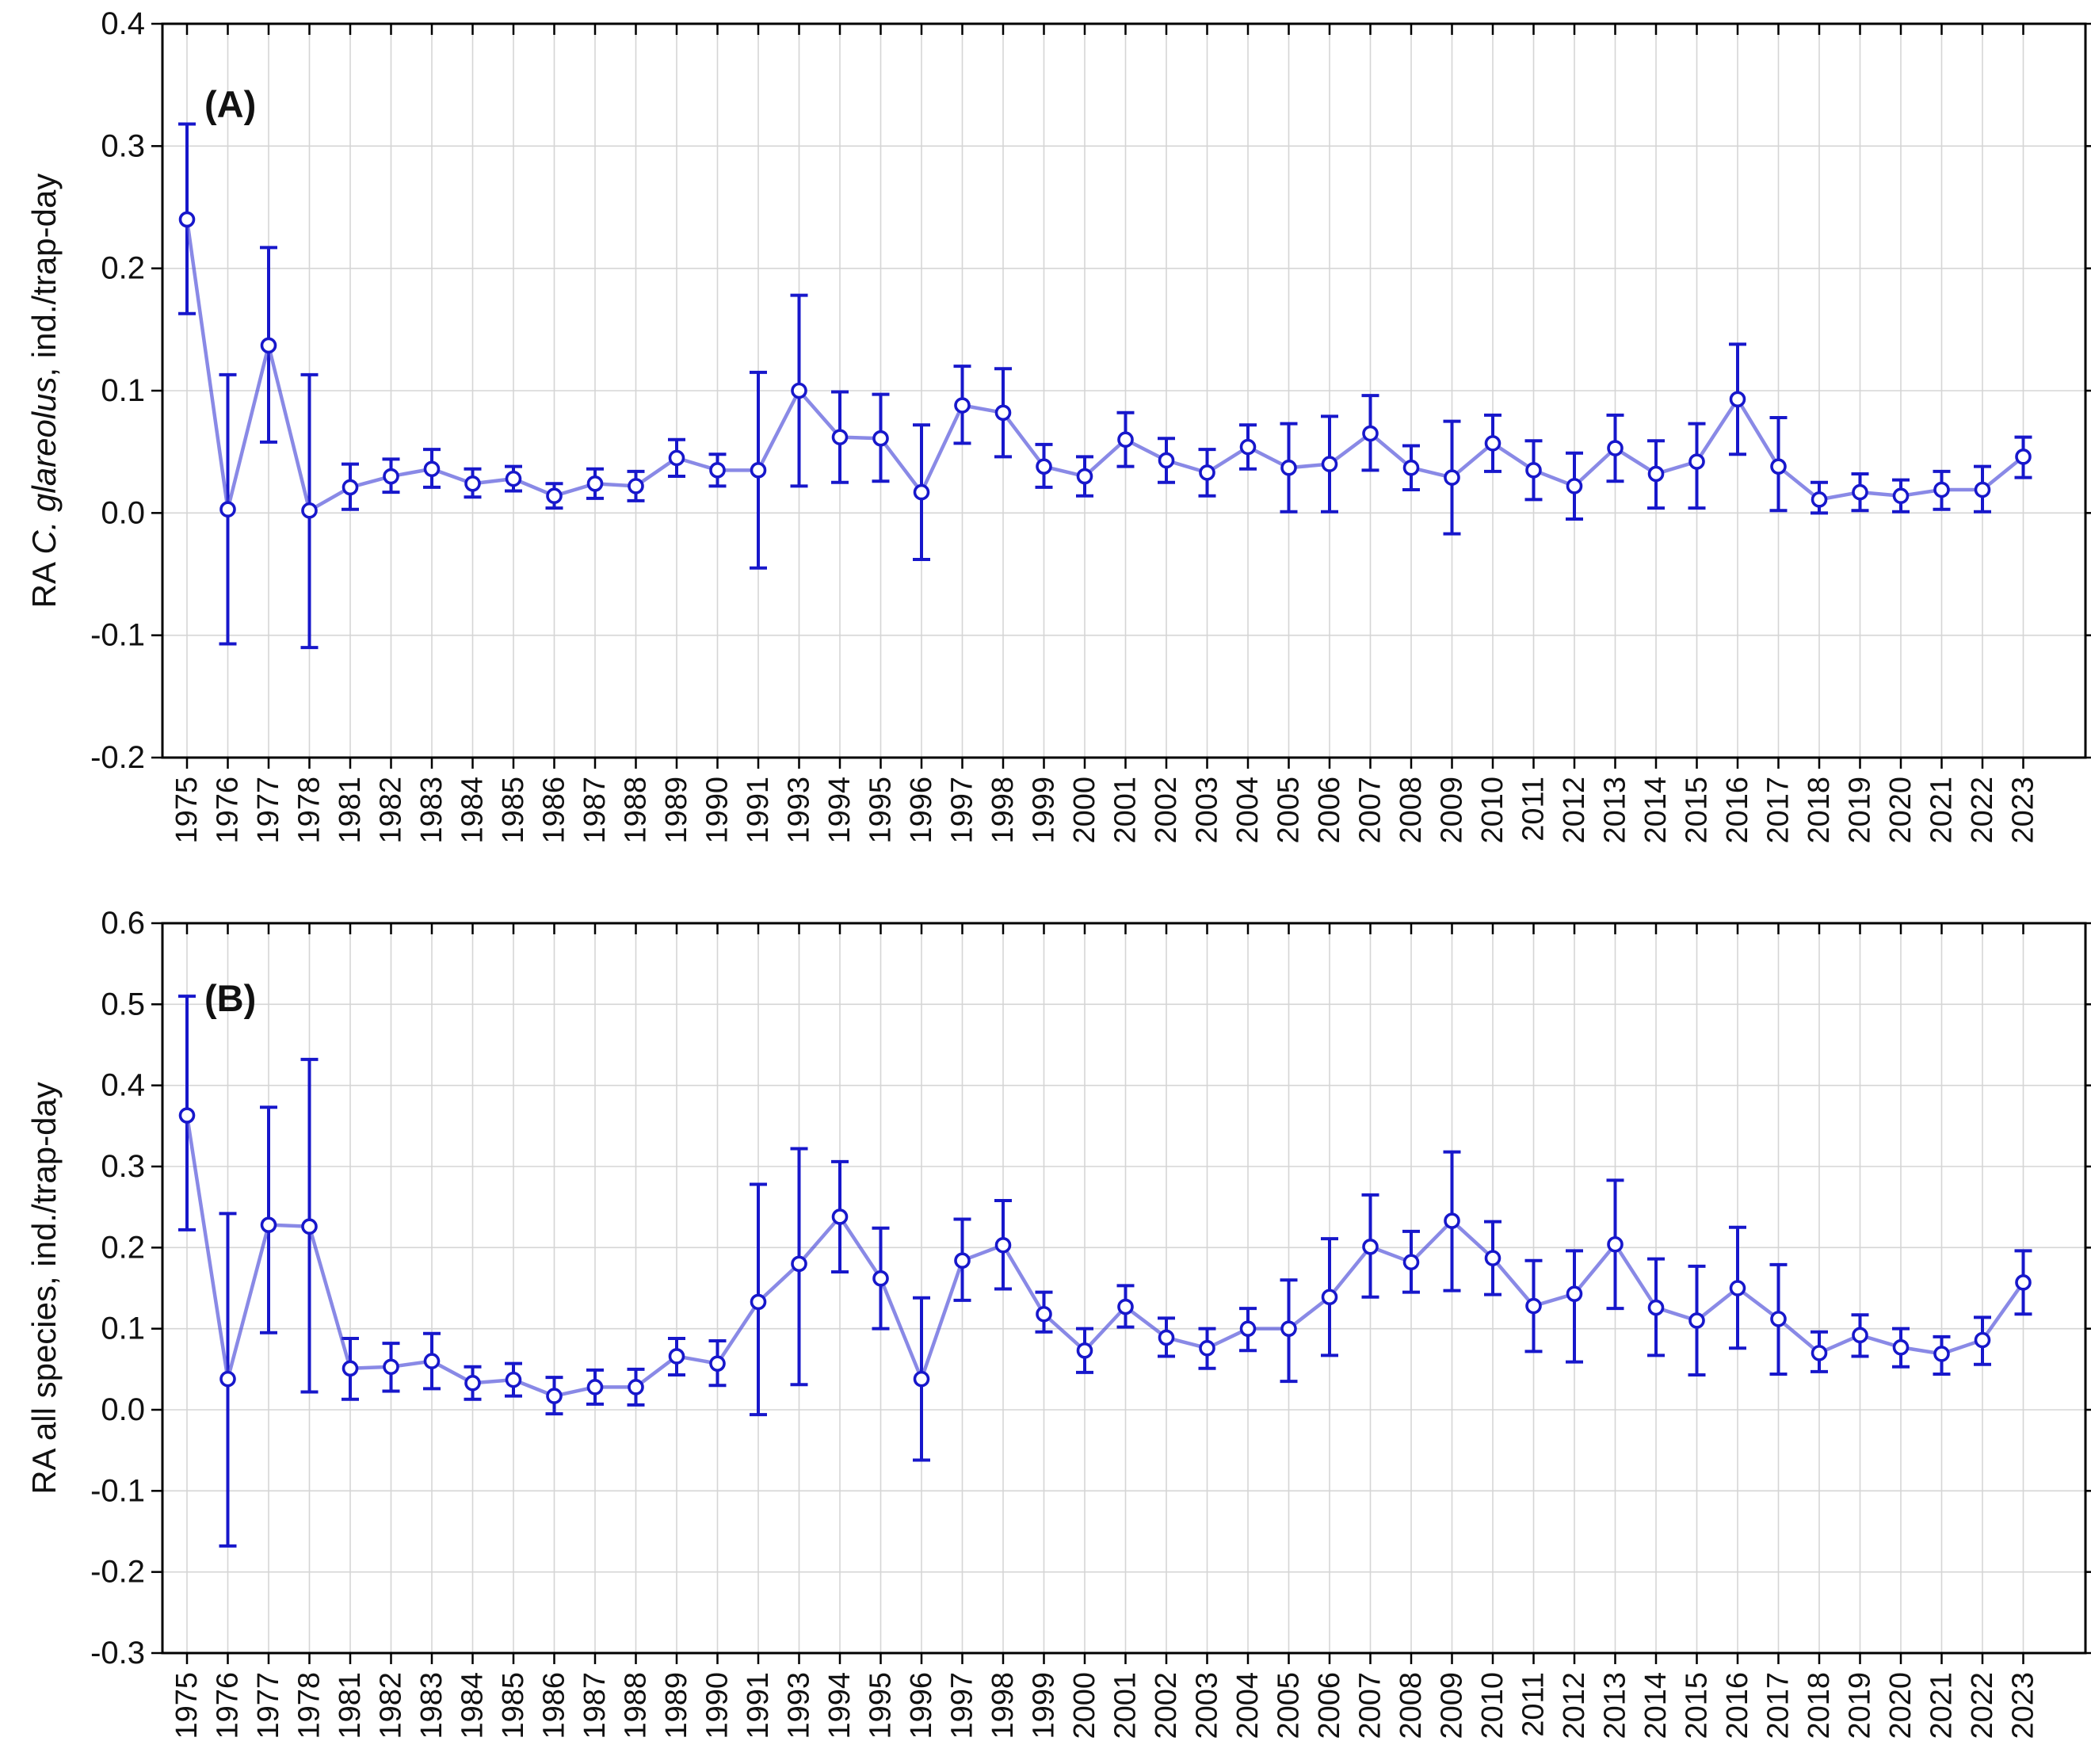 The height and width of the screenshot is (1764, 2091). I want to click on panel-a-ytick-labels: 0.4 0.3 0.2 0.1 0.0 -0.1 -0.2, so click(117, 390).